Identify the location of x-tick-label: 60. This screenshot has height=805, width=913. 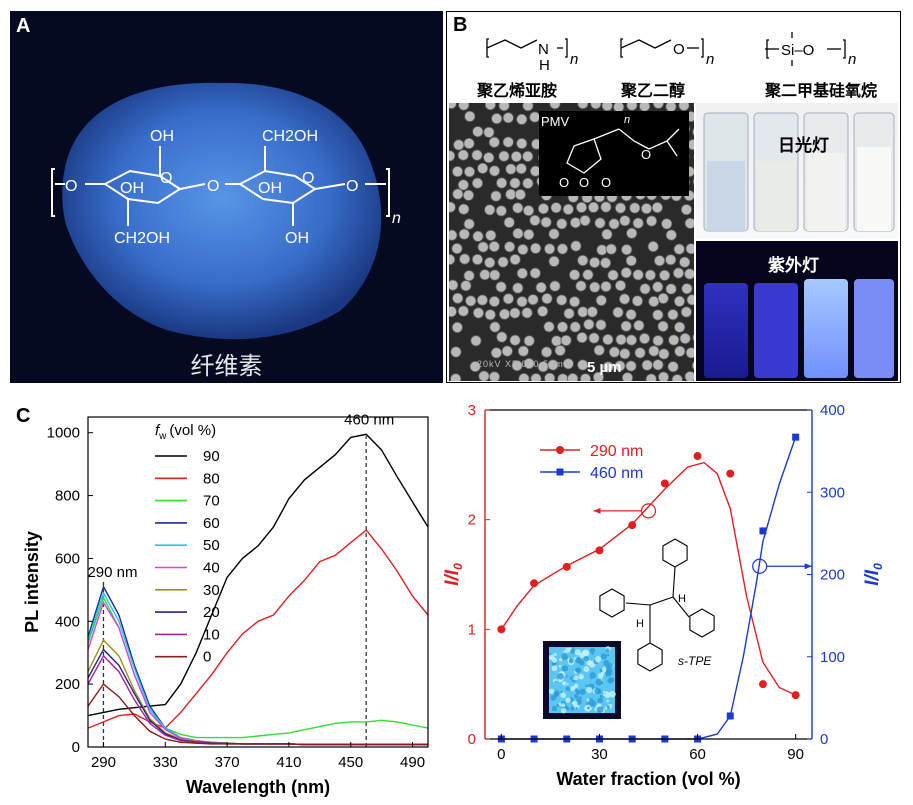
(697, 754).